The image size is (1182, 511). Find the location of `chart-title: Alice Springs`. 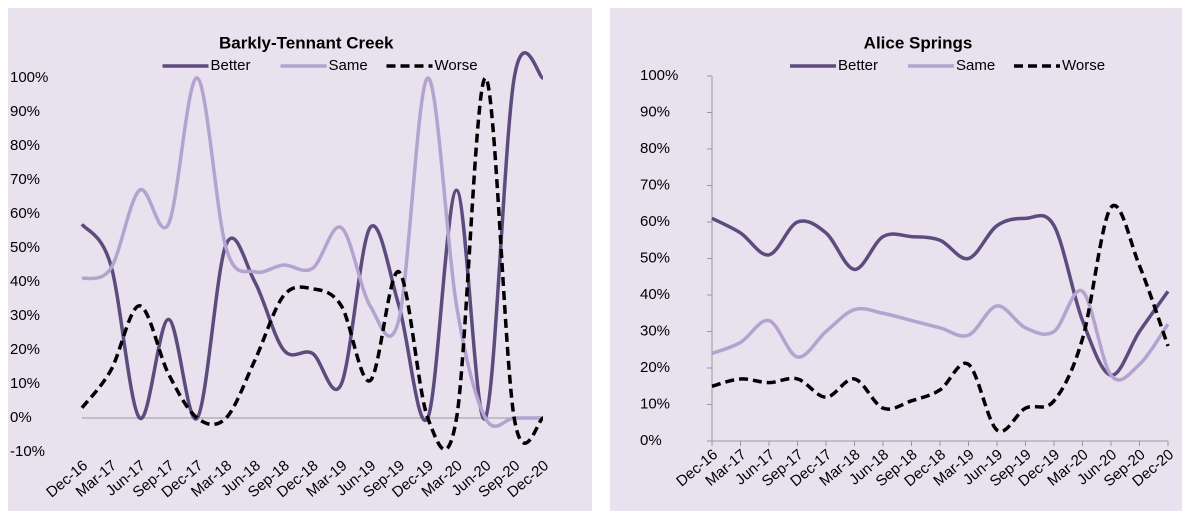

chart-title: Alice Springs is located at coordinates (918, 42).